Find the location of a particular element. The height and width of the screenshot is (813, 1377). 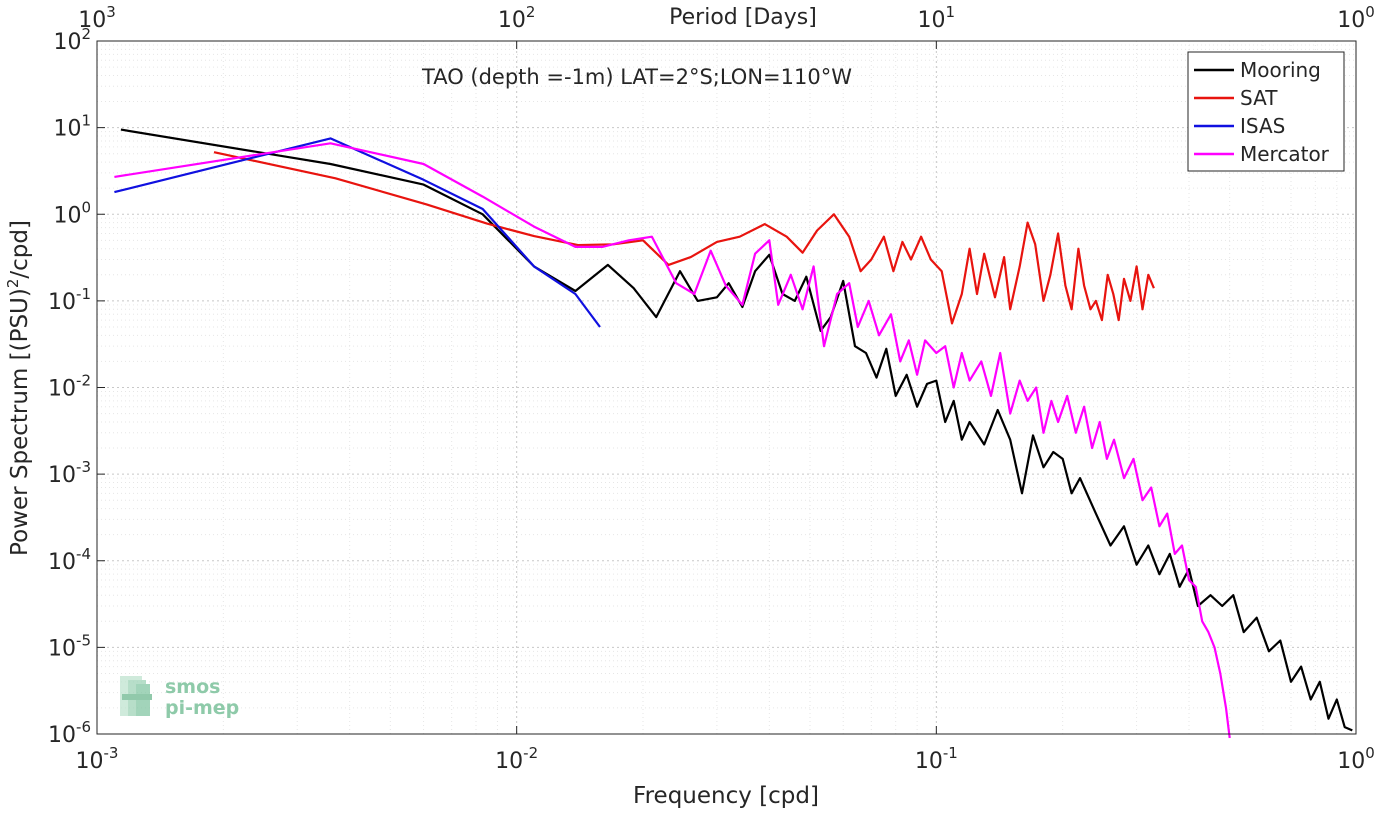

legend-label-mercator: Mercator is located at coordinates (1285, 154).